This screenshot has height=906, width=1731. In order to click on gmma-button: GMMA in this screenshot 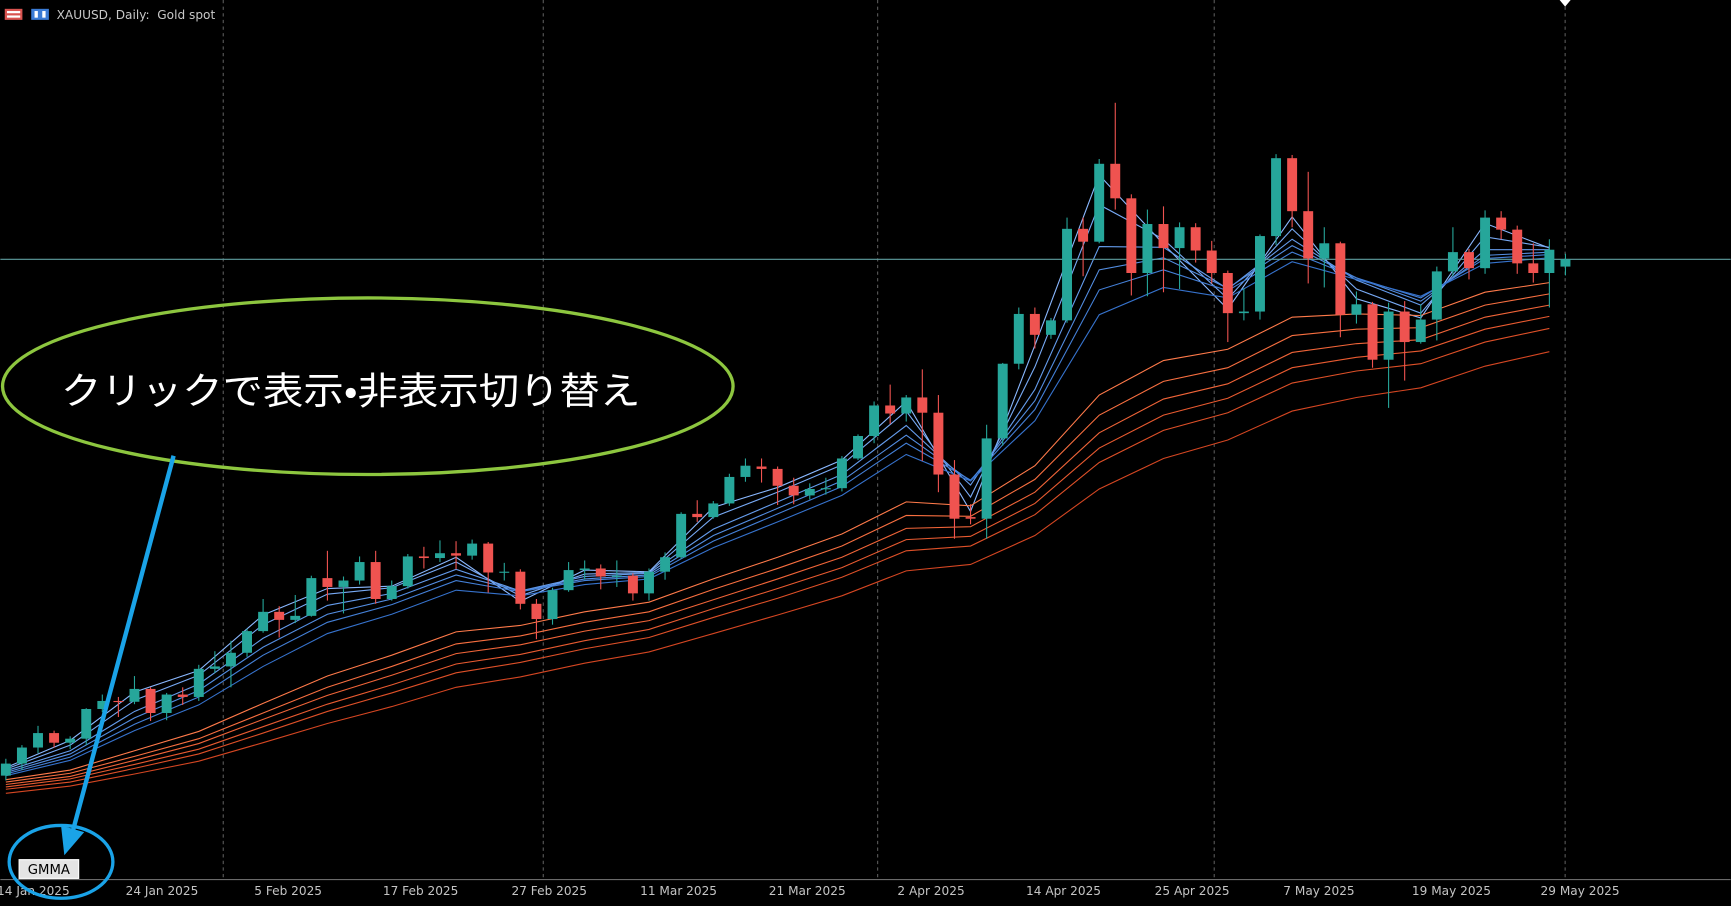, I will do `click(49, 869)`.